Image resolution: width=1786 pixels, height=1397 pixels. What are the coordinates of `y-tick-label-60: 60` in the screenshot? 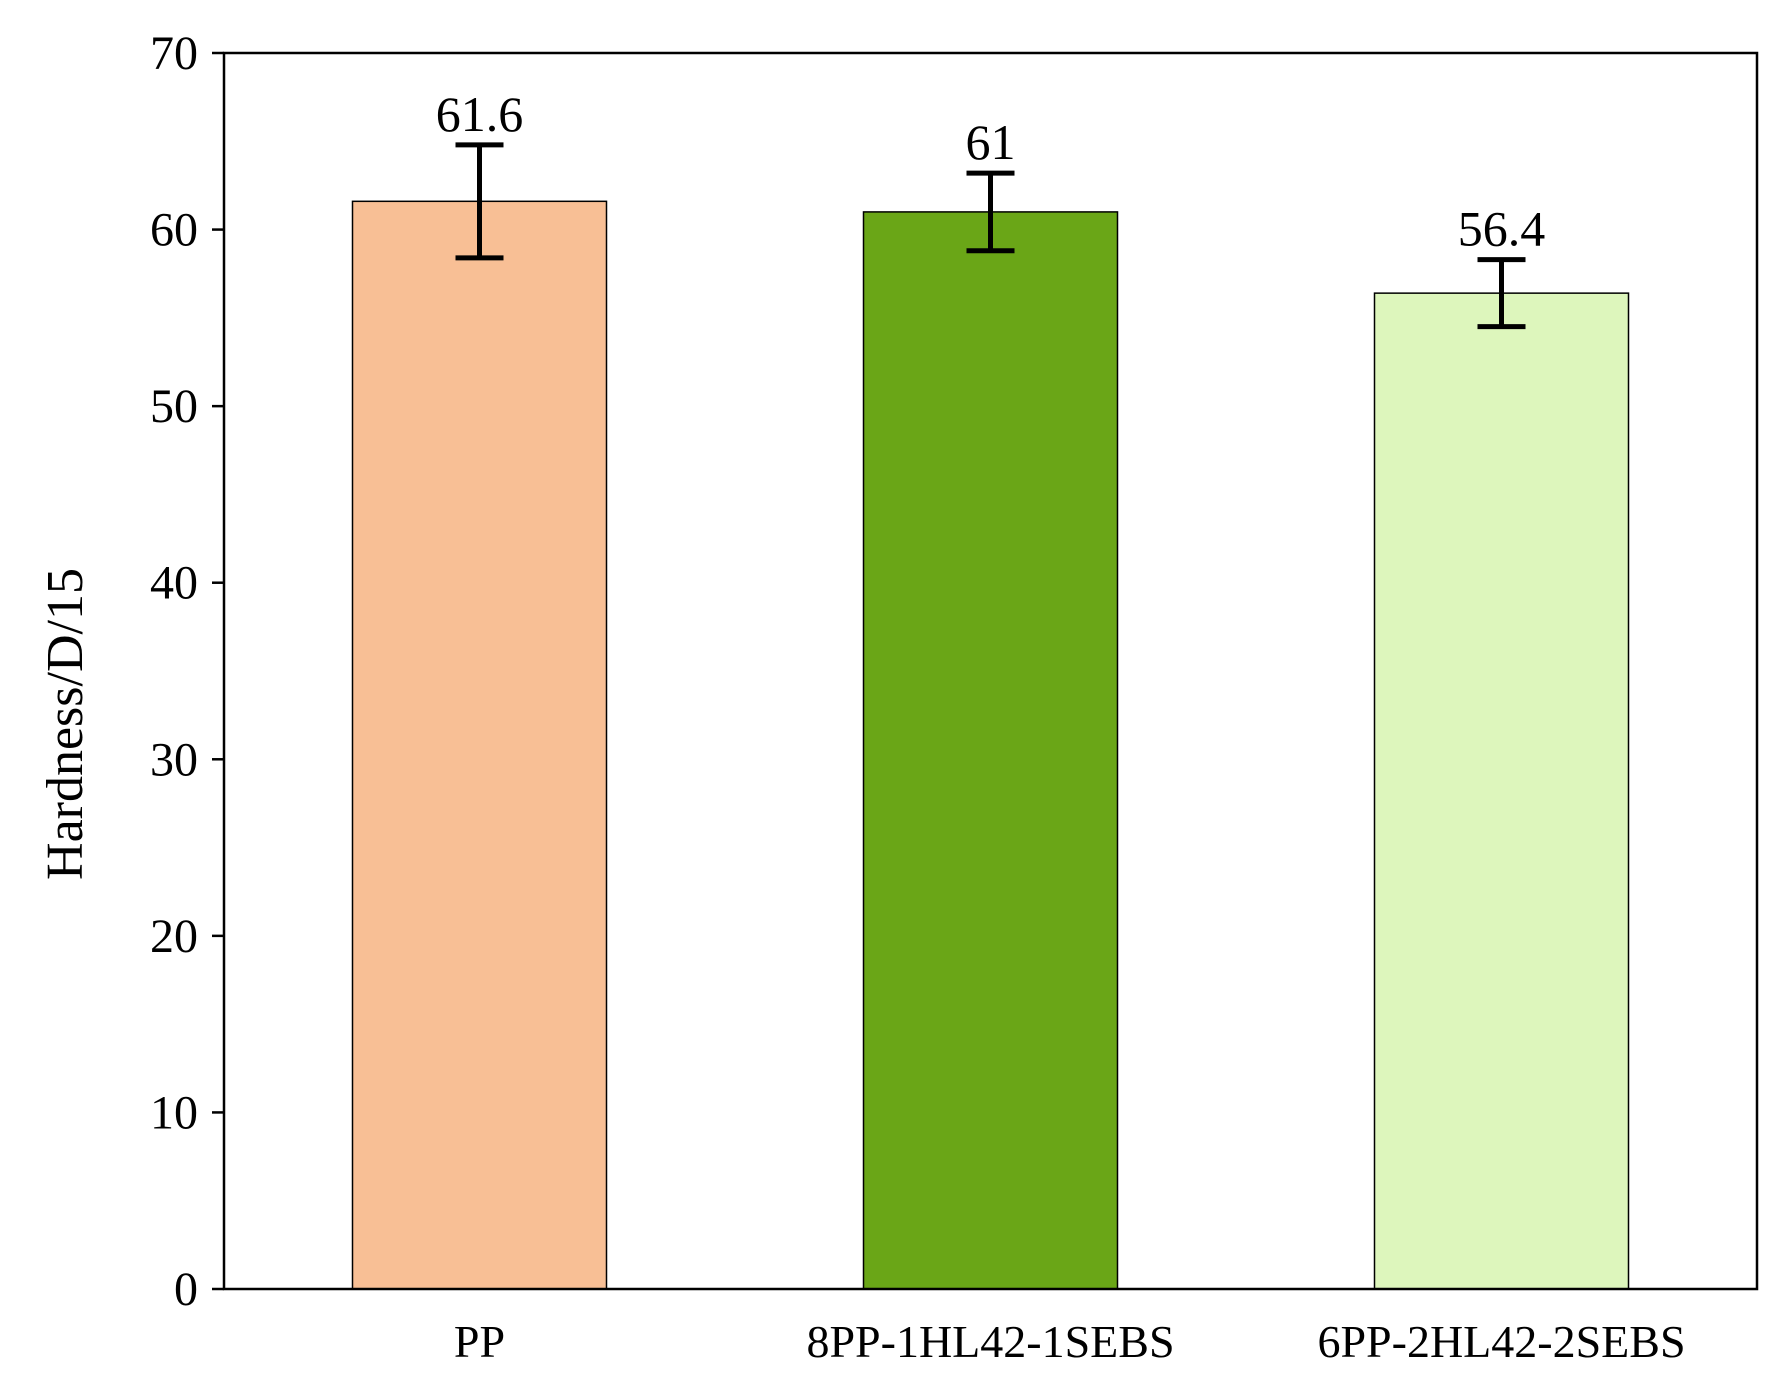 It's located at (174, 230).